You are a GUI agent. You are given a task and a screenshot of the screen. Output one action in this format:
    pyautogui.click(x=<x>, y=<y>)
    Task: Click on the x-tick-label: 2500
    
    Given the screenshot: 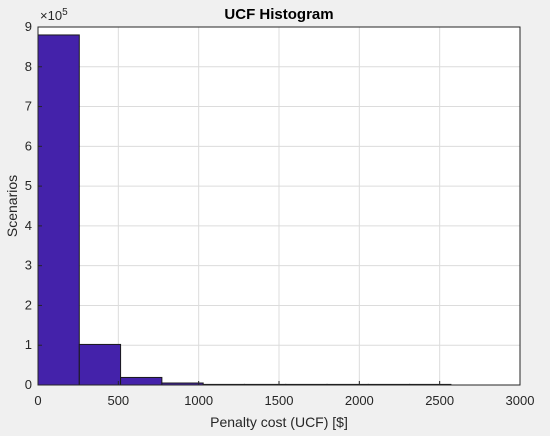 What is the action you would take?
    pyautogui.click(x=439, y=400)
    